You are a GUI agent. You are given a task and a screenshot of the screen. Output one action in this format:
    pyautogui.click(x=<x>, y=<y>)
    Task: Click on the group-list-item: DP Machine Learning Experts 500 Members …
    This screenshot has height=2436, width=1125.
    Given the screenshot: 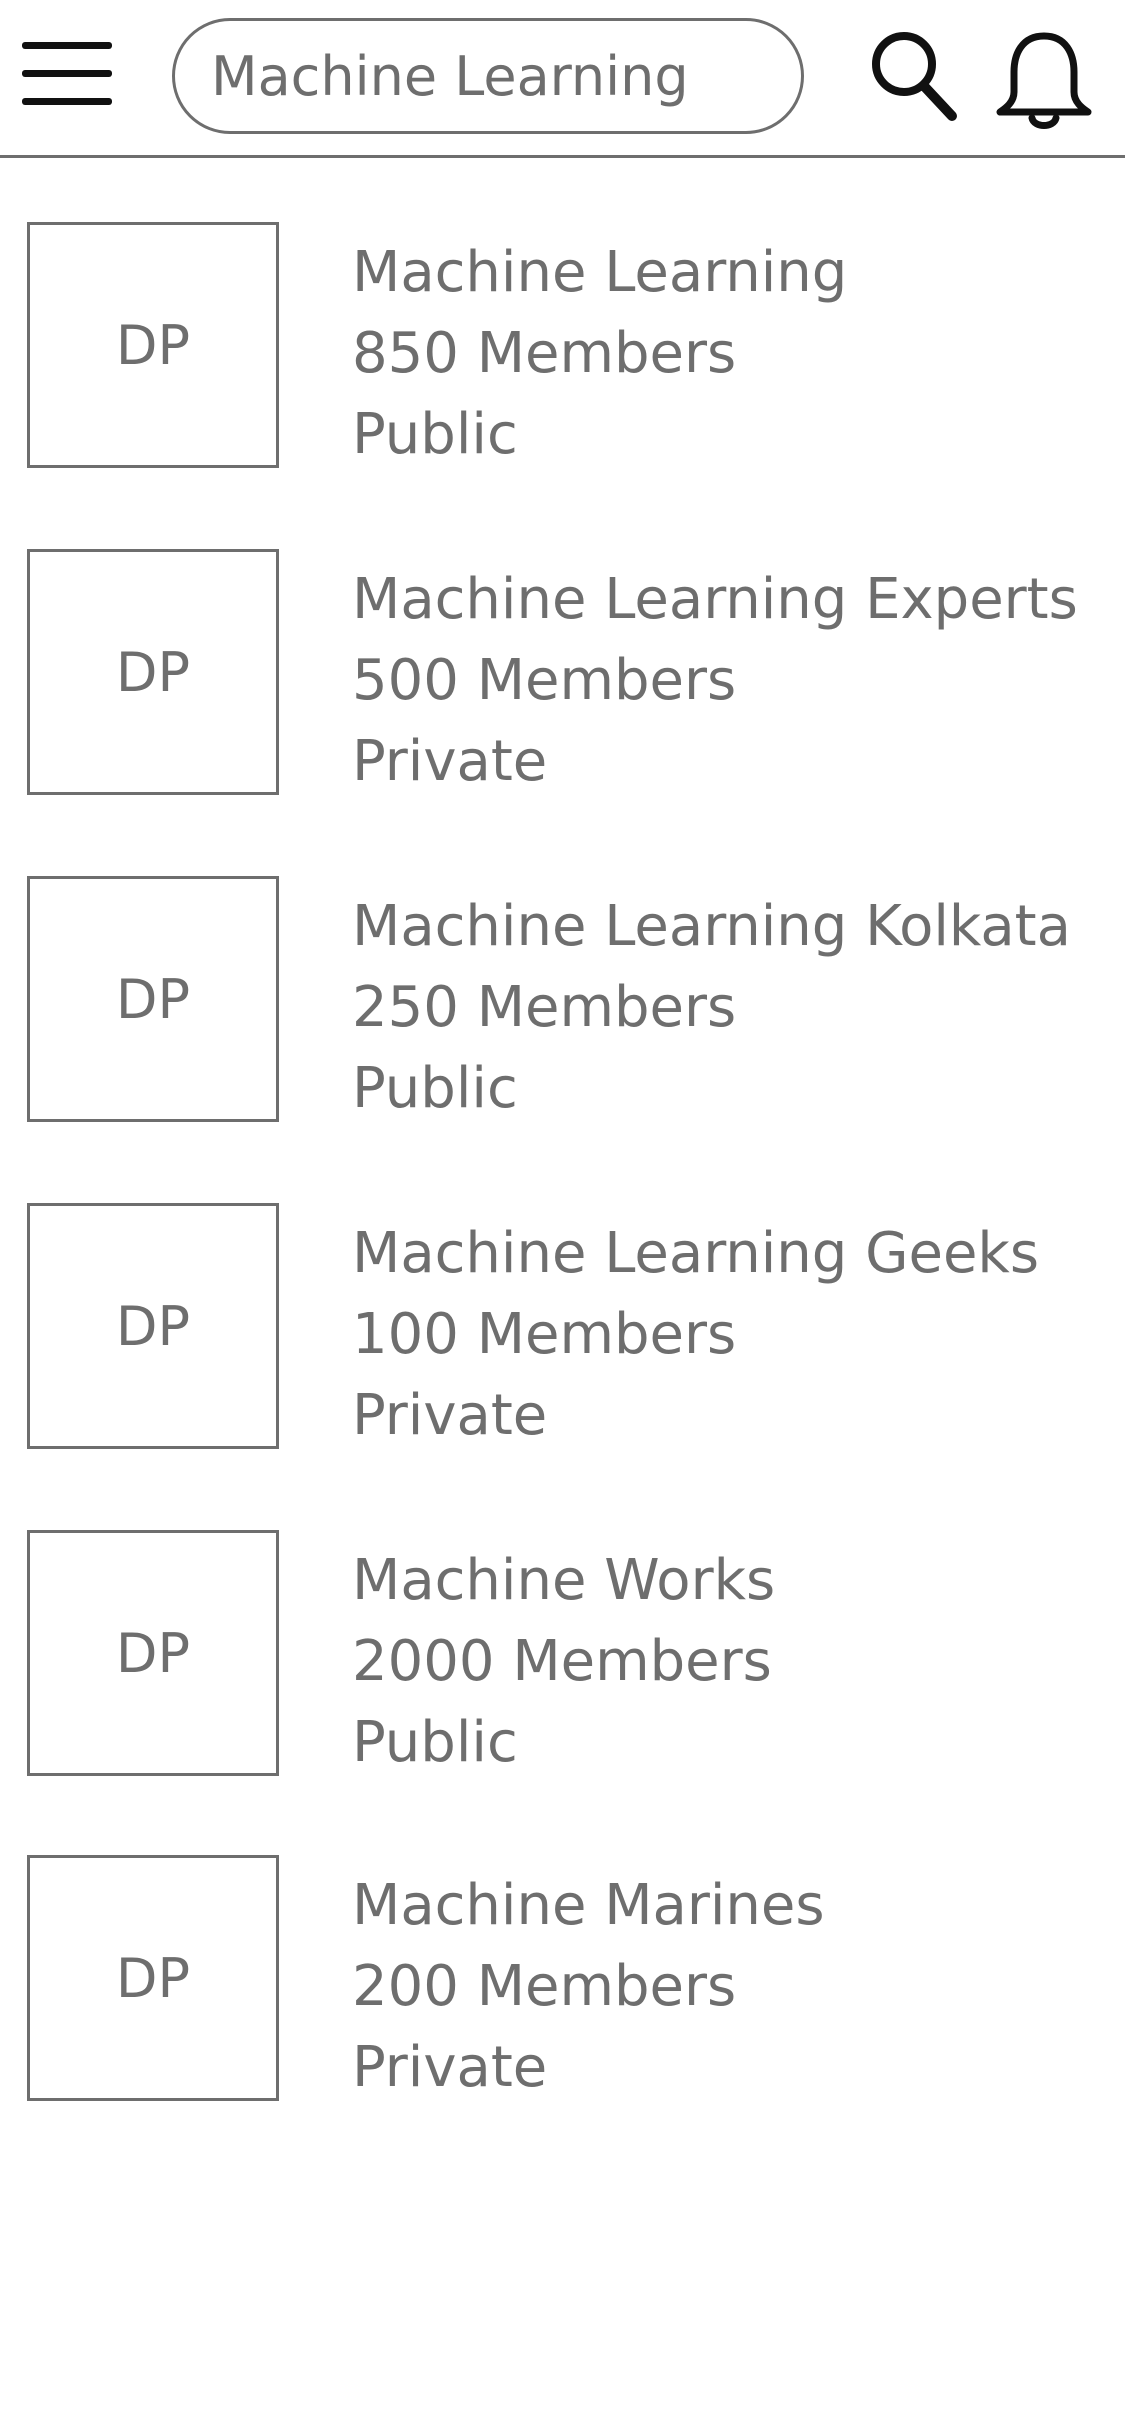 What is the action you would take?
    pyautogui.click(x=562, y=674)
    